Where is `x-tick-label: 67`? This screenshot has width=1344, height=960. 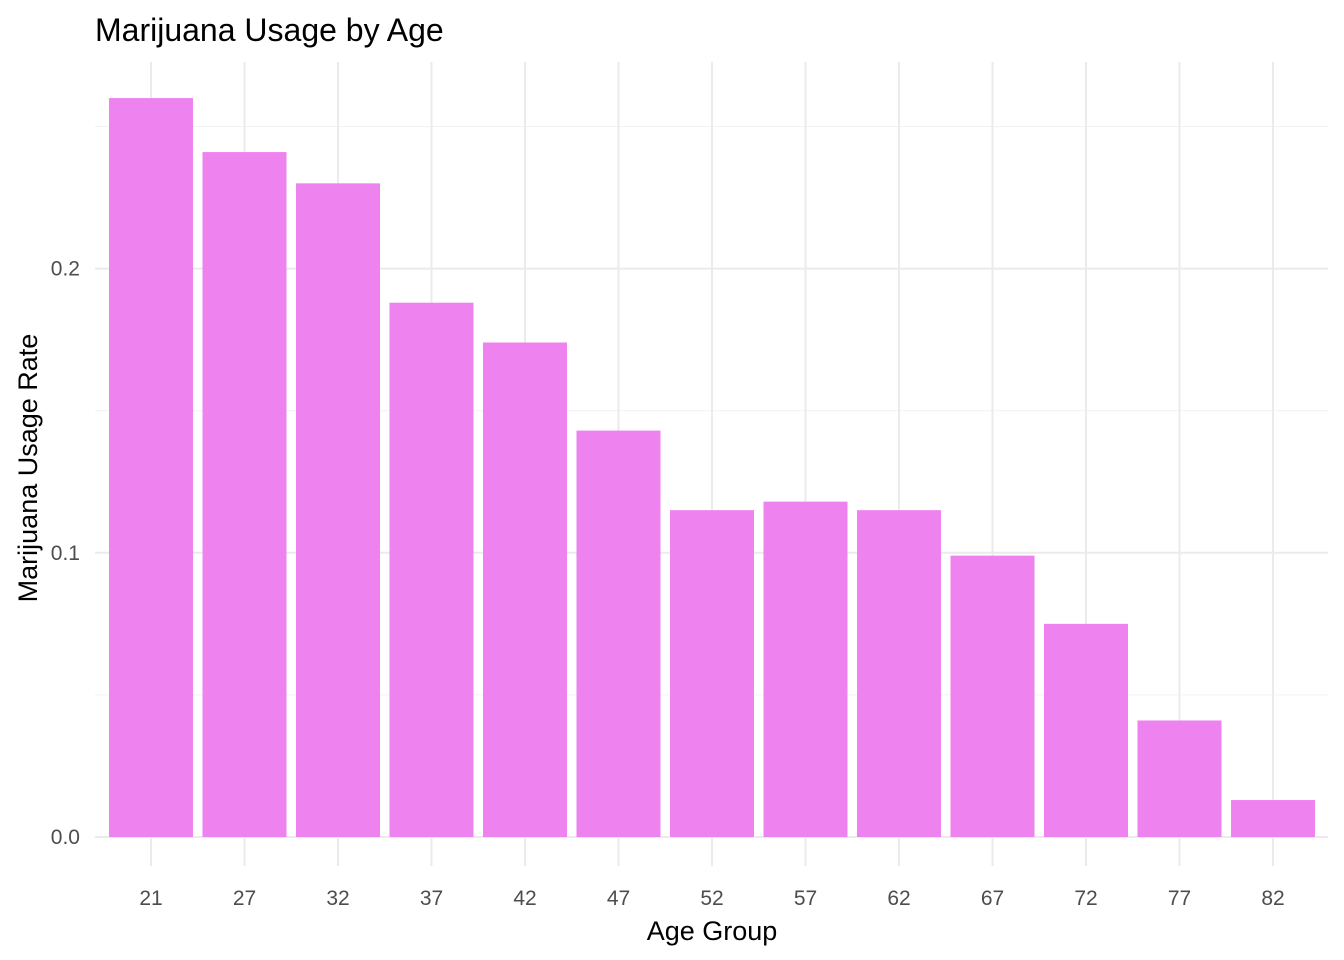 x-tick-label: 67 is located at coordinates (992, 898).